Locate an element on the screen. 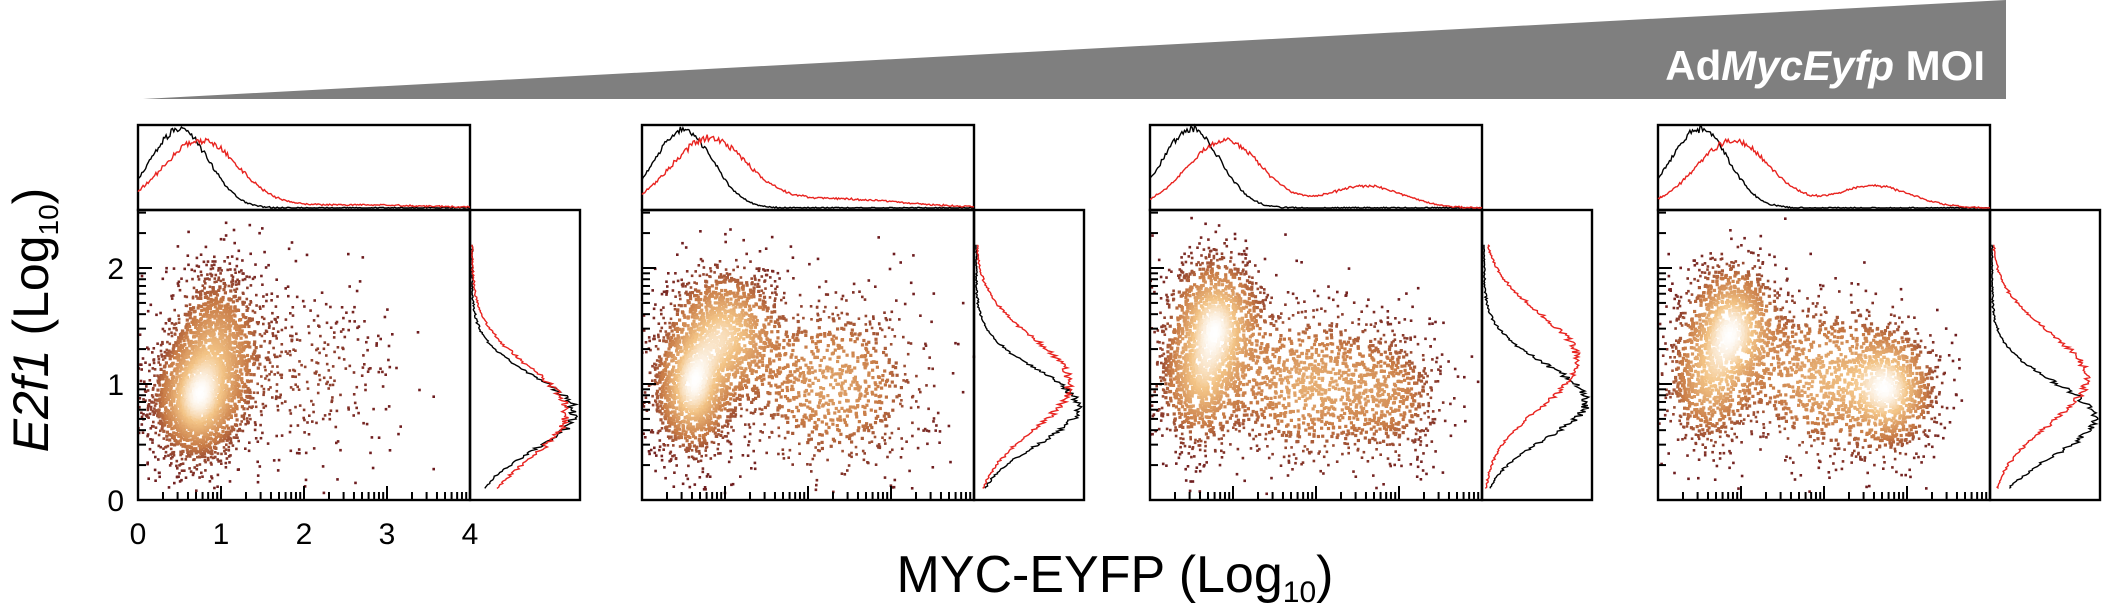 The width and height of the screenshot is (2106, 604). y-axis-unit: (Log is located at coordinates (31, 292).